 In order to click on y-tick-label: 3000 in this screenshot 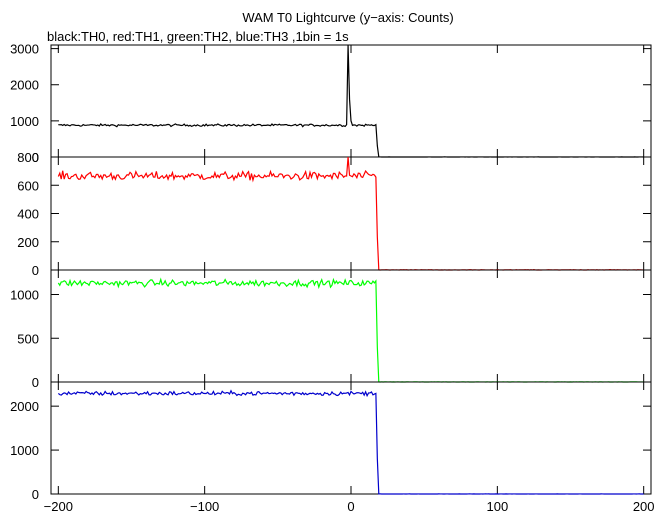, I will do `click(24, 49)`.